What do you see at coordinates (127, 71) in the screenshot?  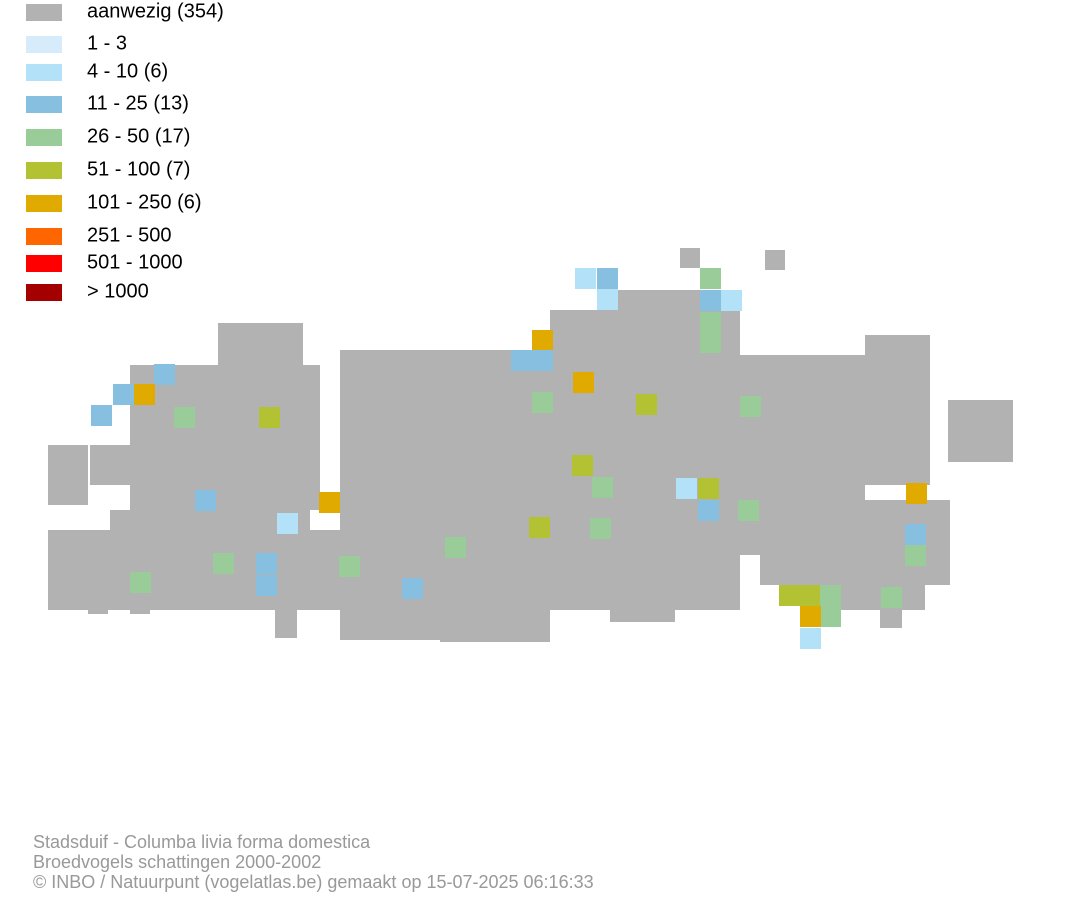 I see `legend-label: 4 - 10 (6)` at bounding box center [127, 71].